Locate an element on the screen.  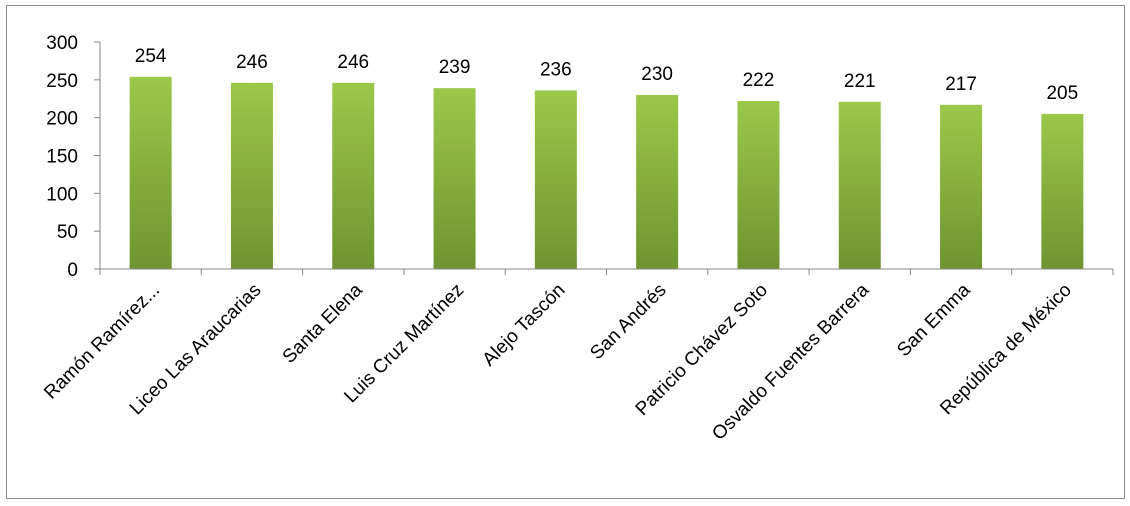
y-tick-label: 250 is located at coordinates (62, 81).